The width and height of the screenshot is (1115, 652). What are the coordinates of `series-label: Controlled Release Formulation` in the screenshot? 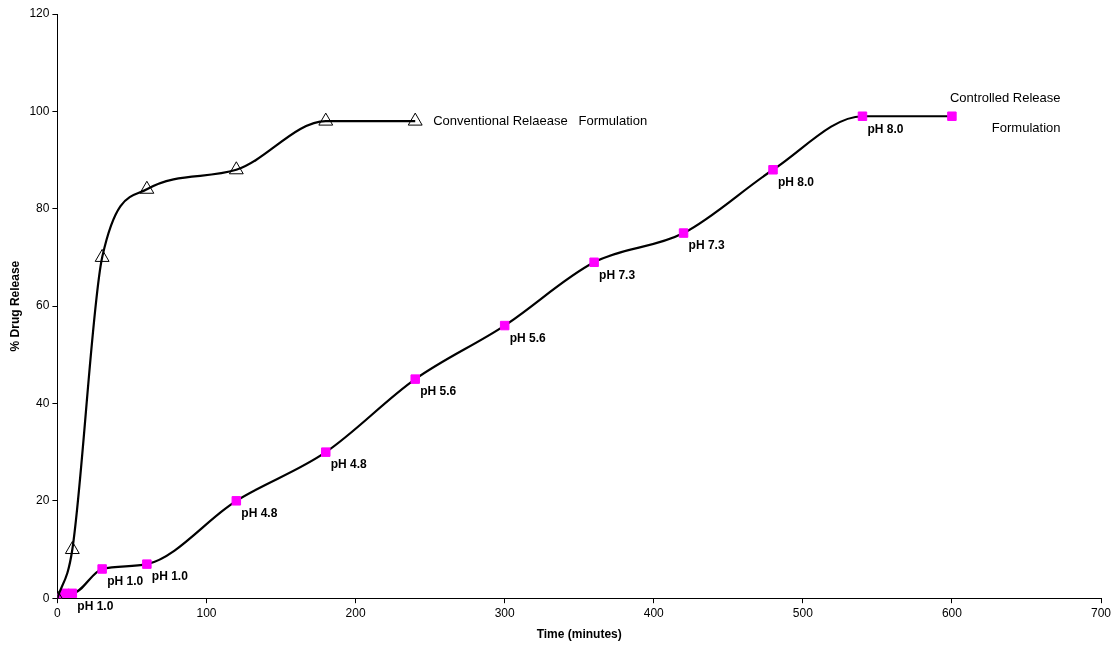 It's located at (1005, 112).